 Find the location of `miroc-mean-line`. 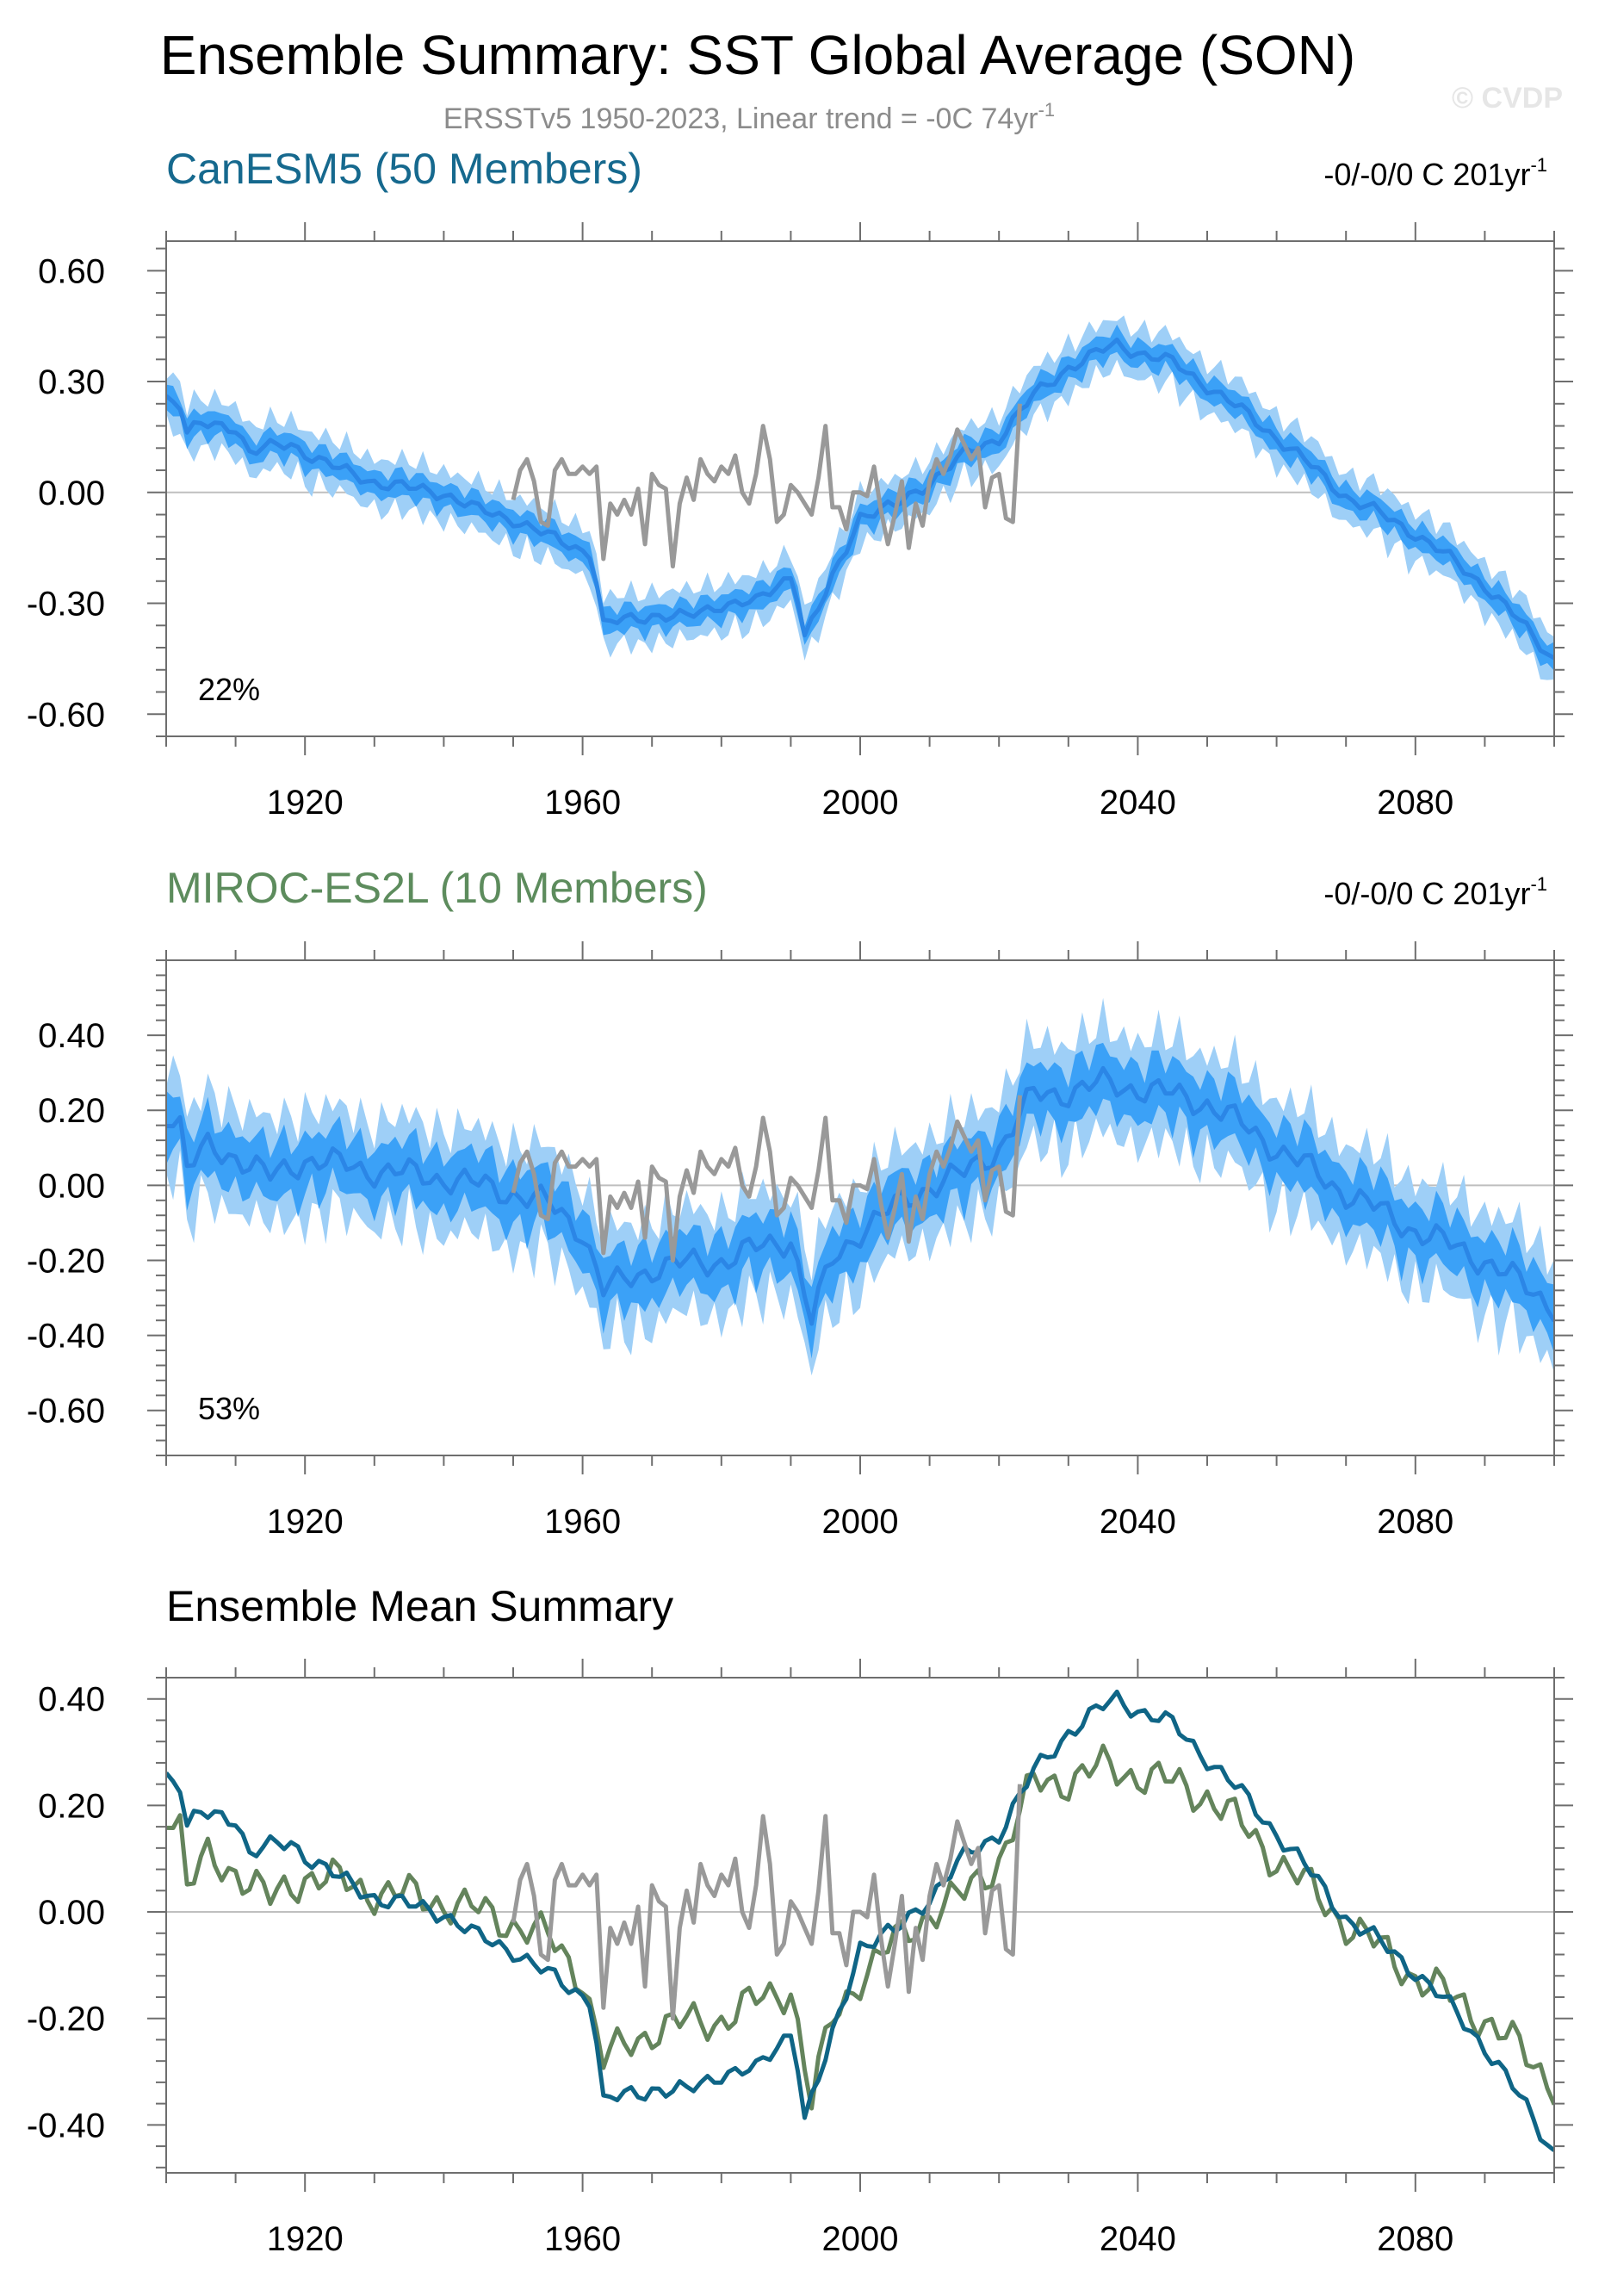

miroc-mean-line is located at coordinates (860, 1927).